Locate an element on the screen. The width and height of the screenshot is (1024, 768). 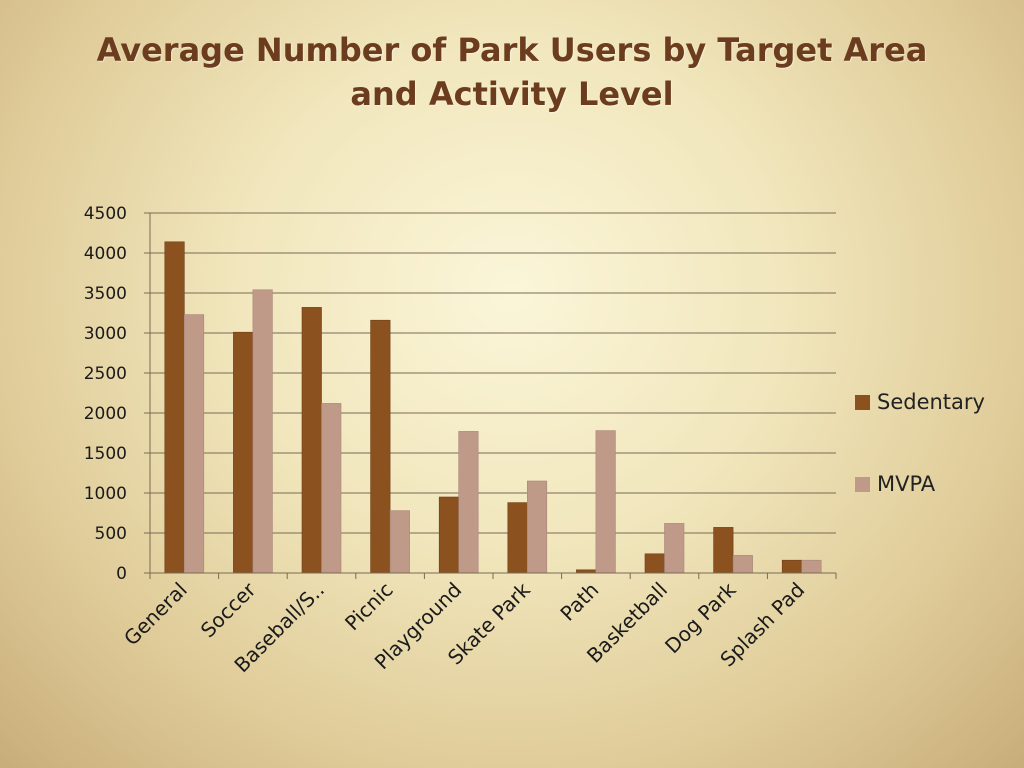
bar-mvpa-skate-park is located at coordinates (537, 527).